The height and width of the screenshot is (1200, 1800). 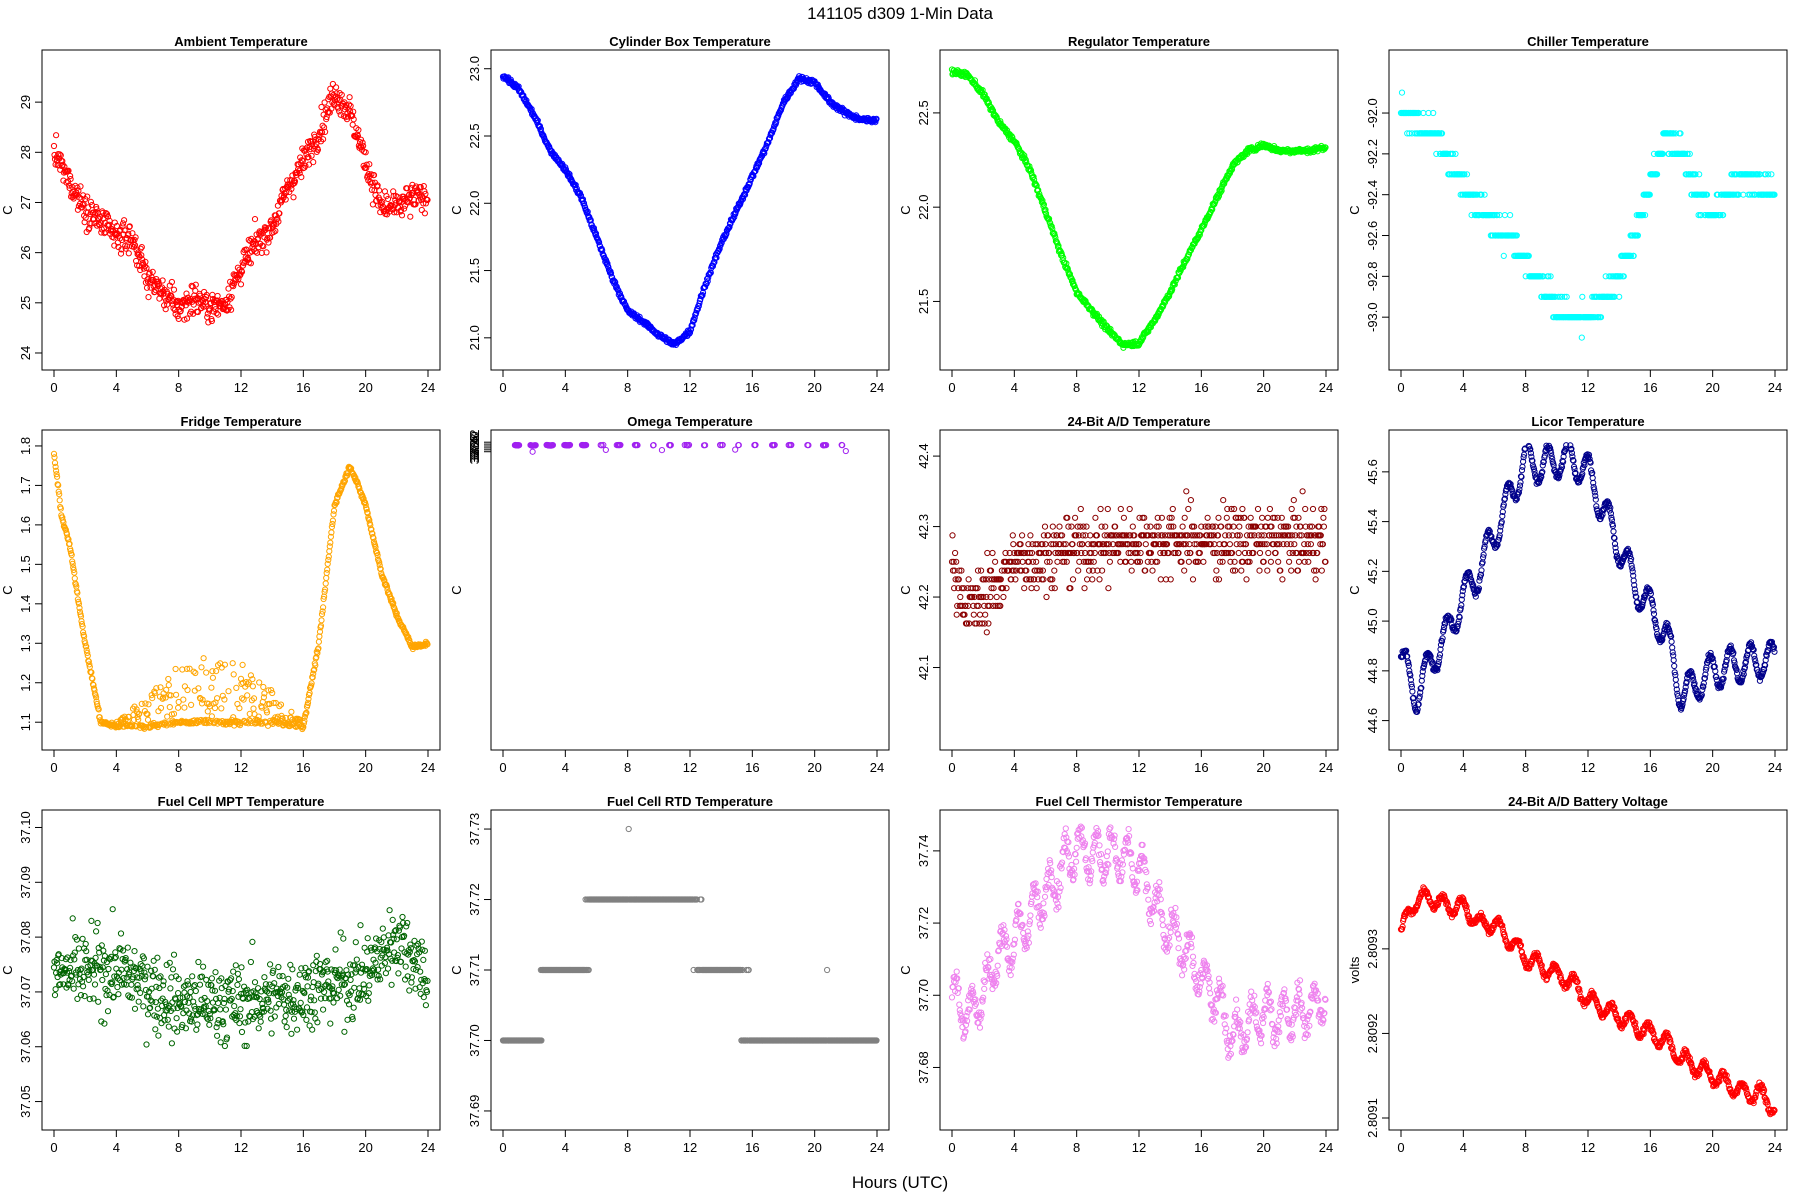 What do you see at coordinates (25, 604) in the screenshot?
I see `fridge-temperature-y-tick-label: 1.4` at bounding box center [25, 604].